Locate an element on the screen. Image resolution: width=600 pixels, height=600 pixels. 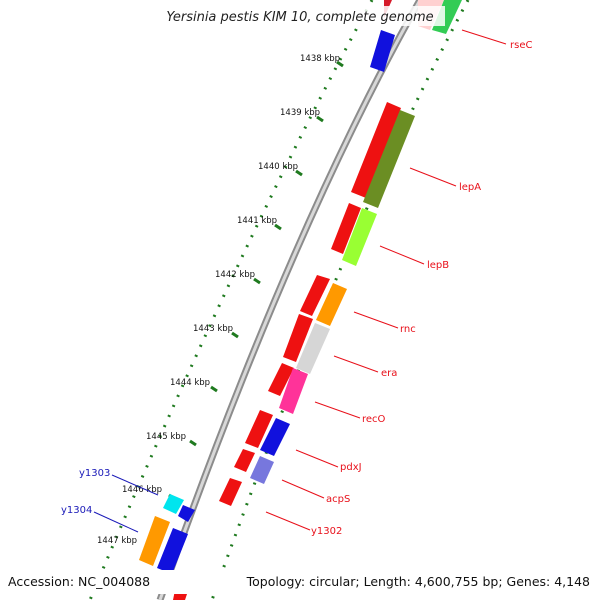
kbp-label: 1443 kbp is located at coordinates (213, 329).